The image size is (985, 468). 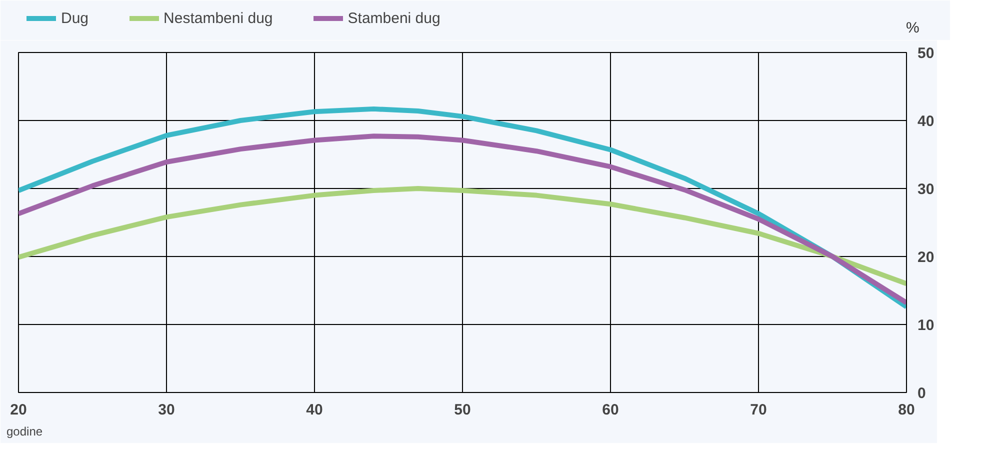 I want to click on x-axis-title: godine, so click(x=24, y=431).